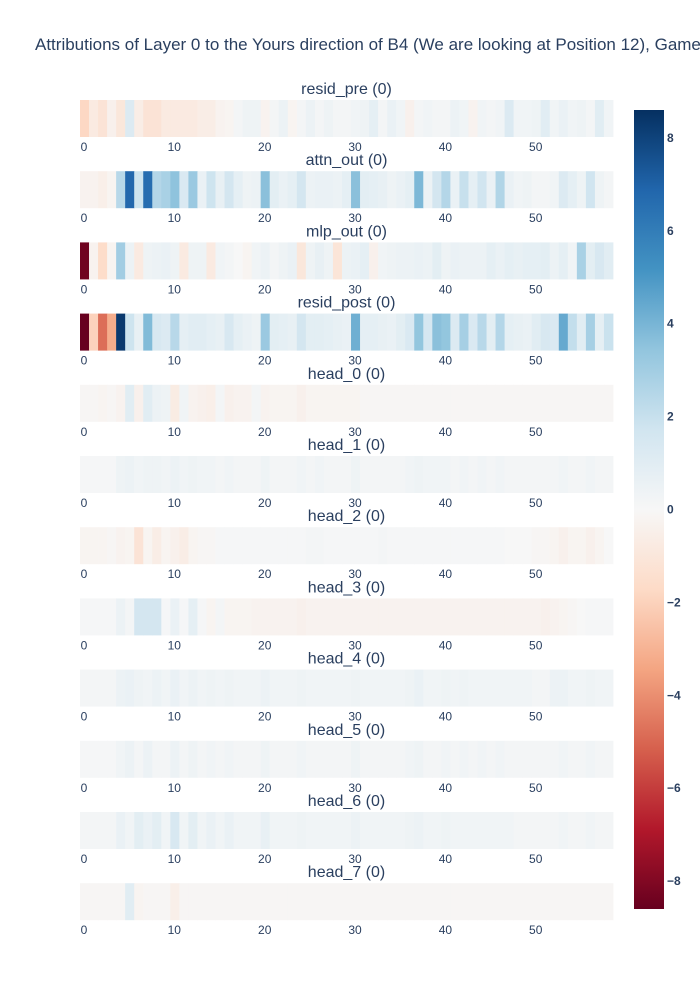  What do you see at coordinates (265, 432) in the screenshot?
I see `x-tick-label: 20` at bounding box center [265, 432].